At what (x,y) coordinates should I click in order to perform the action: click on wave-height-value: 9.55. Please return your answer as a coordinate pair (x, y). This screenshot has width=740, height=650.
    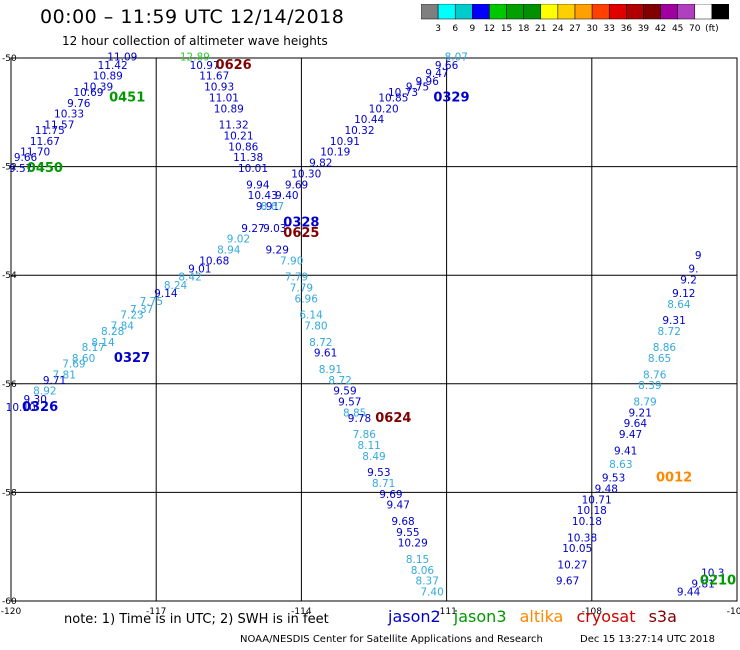
    Looking at the image, I should click on (407, 533).